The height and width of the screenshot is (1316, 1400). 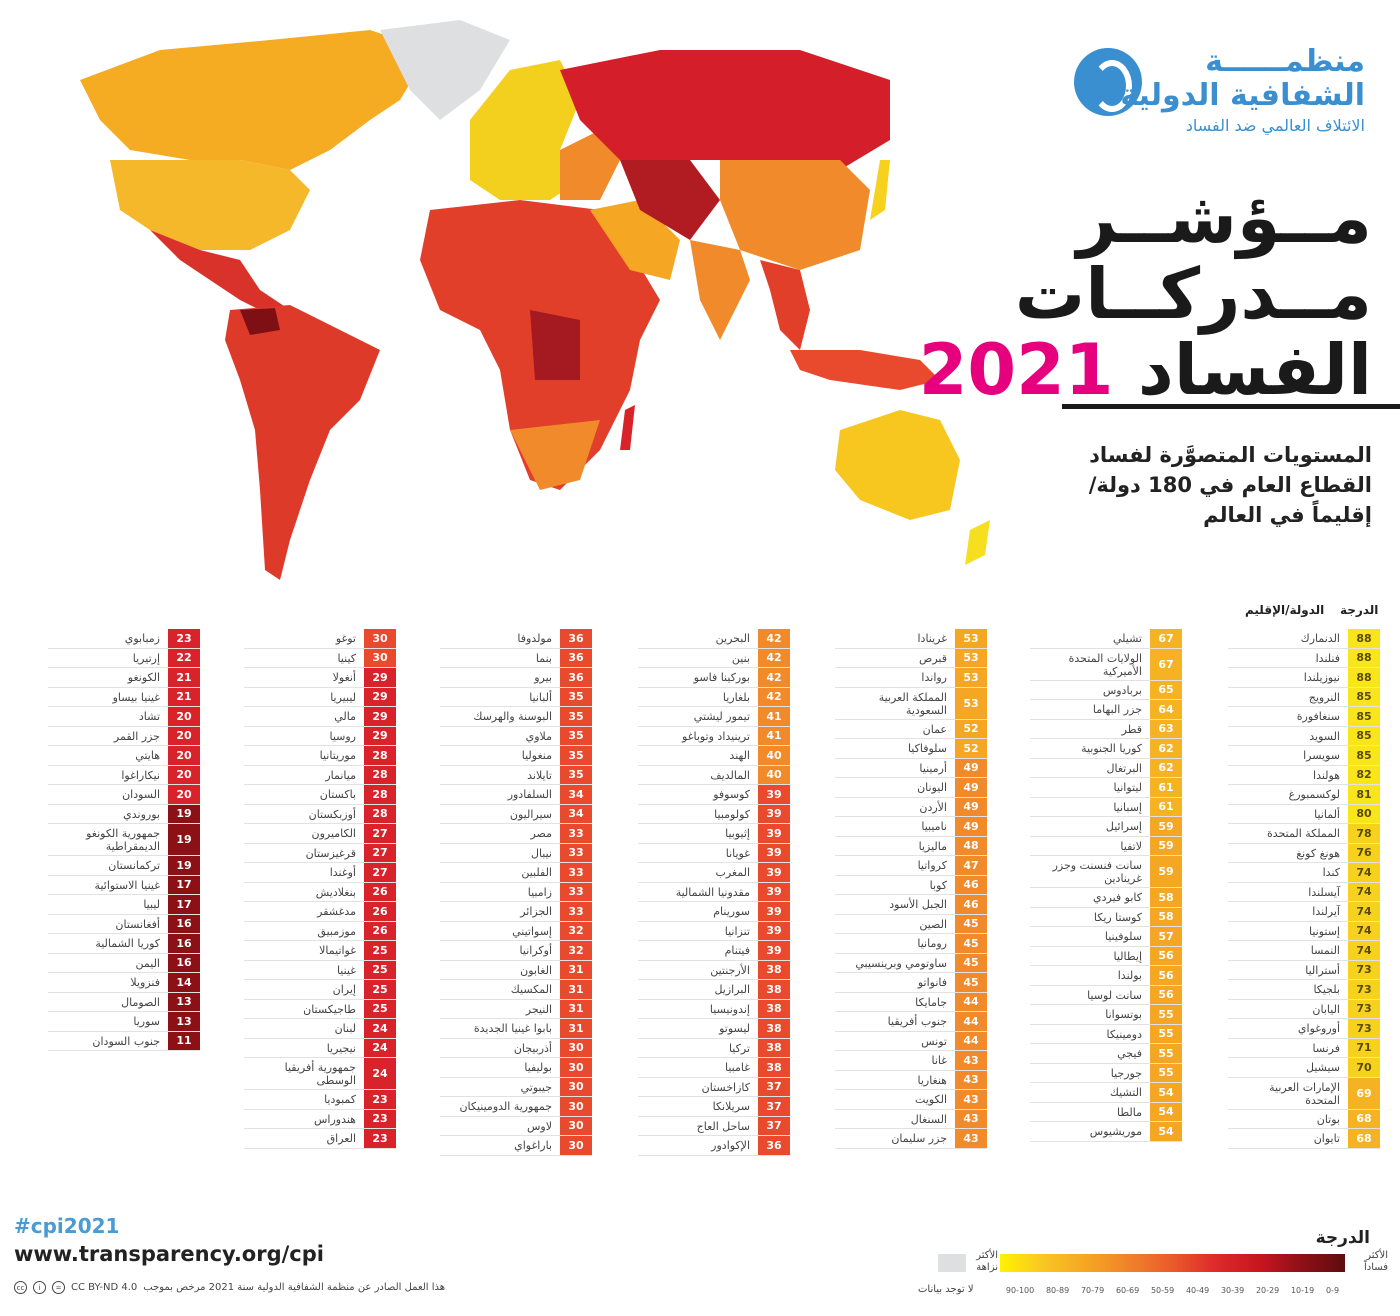 What do you see at coordinates (380, 930) in the screenshot?
I see `score-badge: 26` at bounding box center [380, 930].